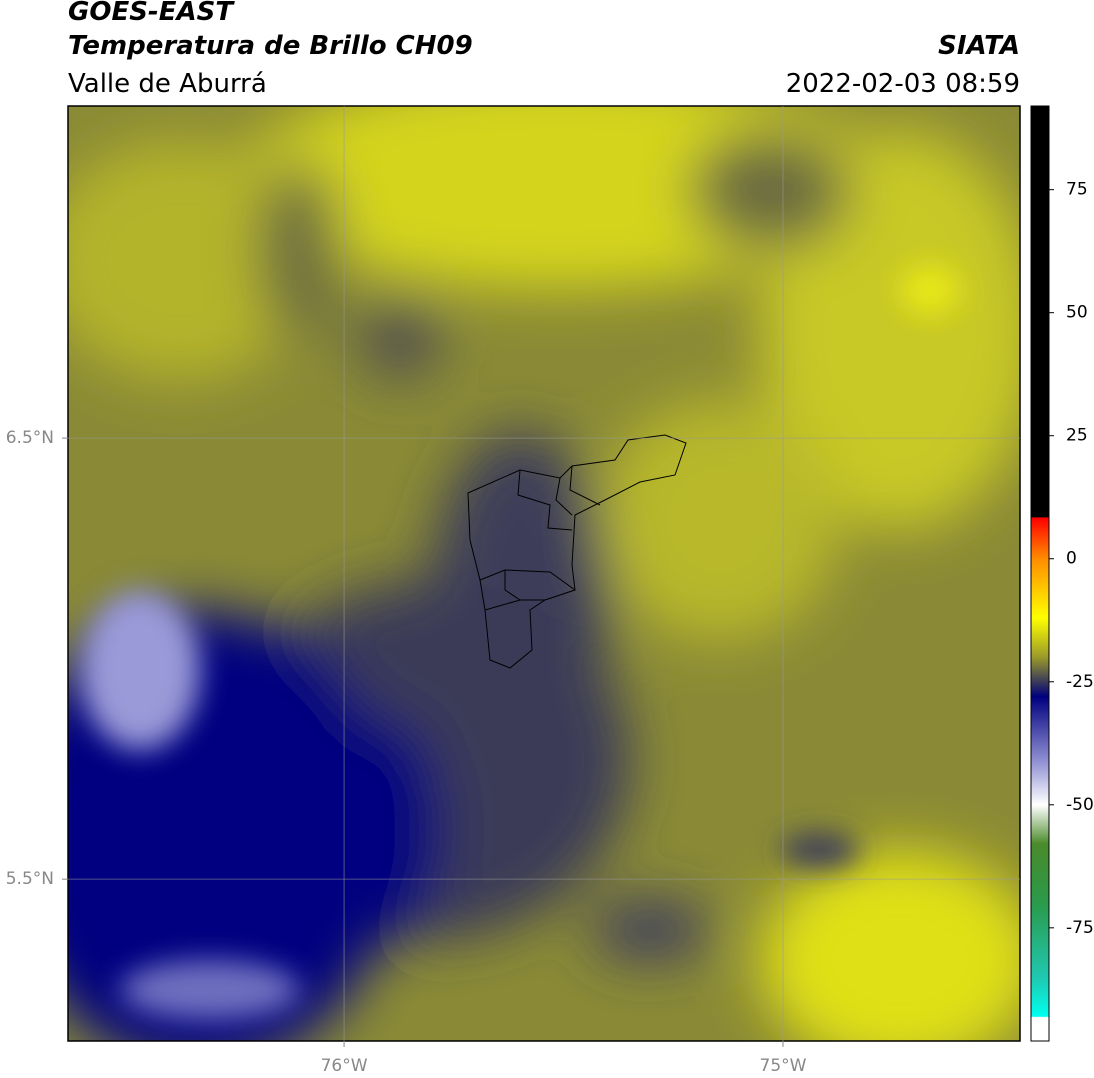 The height and width of the screenshot is (1078, 1094). Describe the element at coordinates (1080, 682) in the screenshot. I see `colorbar-tick-label: -25` at that location.